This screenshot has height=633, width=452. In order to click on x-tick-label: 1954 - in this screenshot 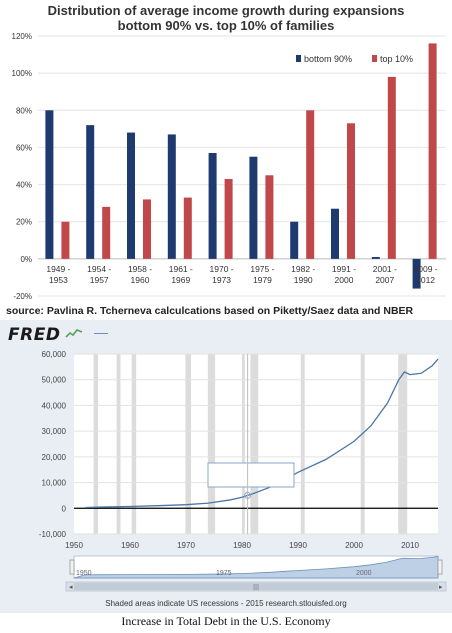, I will do `click(99, 269)`.